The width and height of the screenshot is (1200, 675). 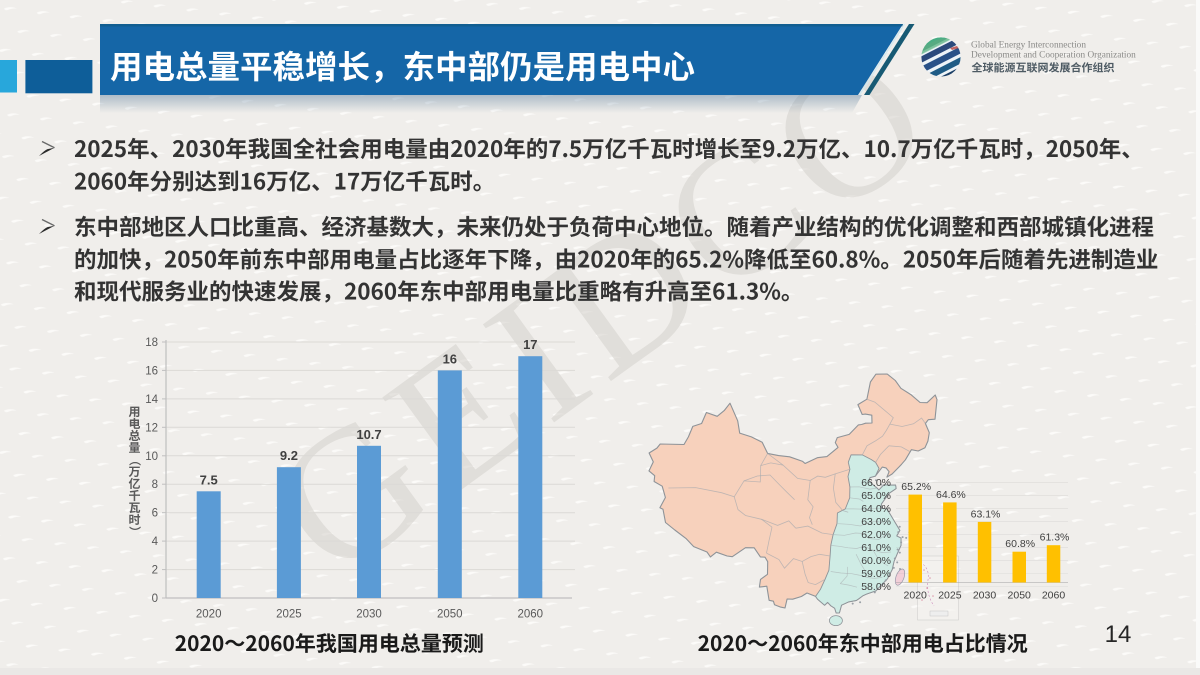 I want to click on svg-text:Development and Cooperation Or: Development and Cooperation Organization, so click(x=1053, y=56).